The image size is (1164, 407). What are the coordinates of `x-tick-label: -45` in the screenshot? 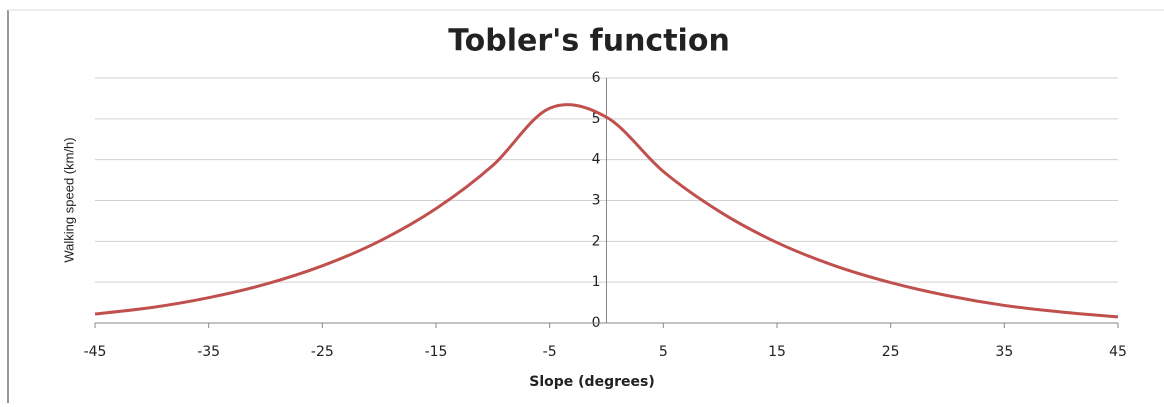 It's located at (95, 352).